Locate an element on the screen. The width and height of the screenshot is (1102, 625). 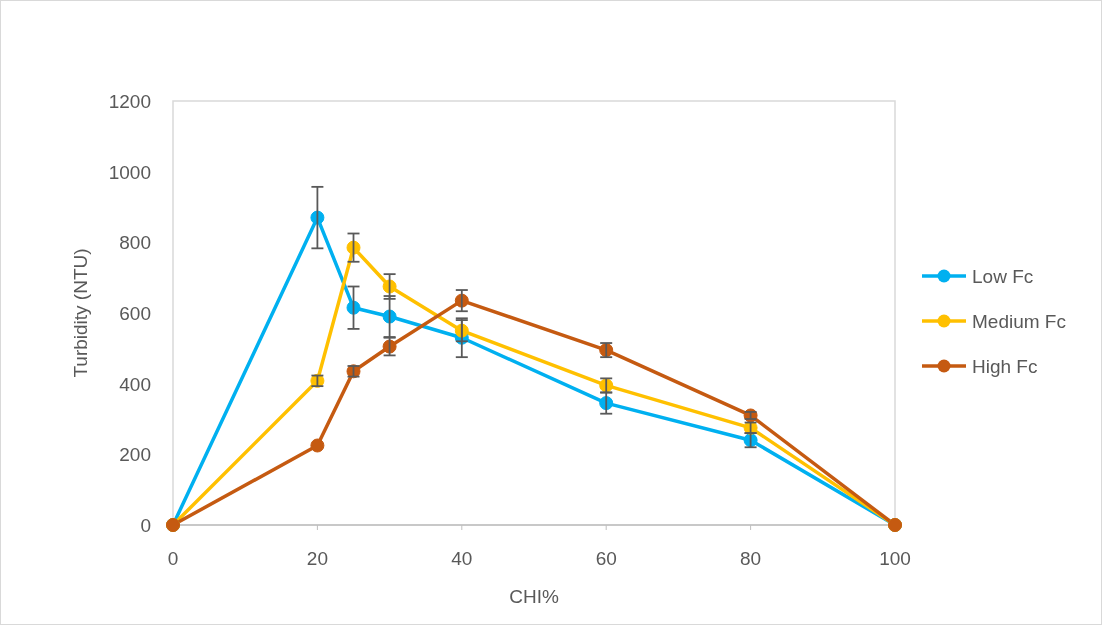
y-axis-title: Turbidity (NTU) is located at coordinates (80, 313).